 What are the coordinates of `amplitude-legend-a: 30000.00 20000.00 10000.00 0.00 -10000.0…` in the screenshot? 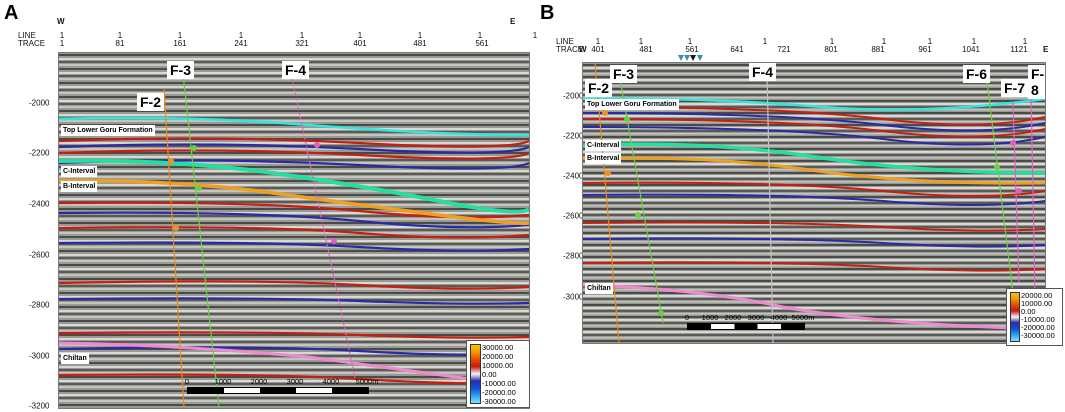 It's located at (498, 374).